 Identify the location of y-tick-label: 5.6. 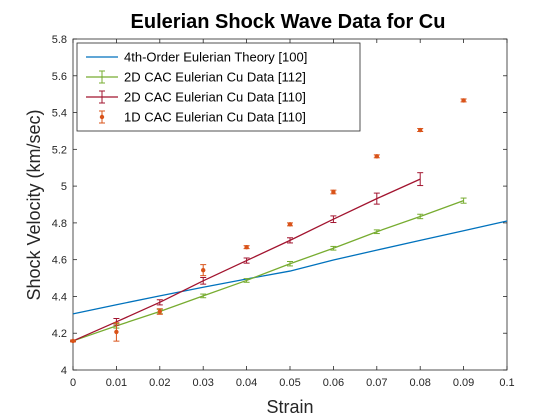
(59, 77).